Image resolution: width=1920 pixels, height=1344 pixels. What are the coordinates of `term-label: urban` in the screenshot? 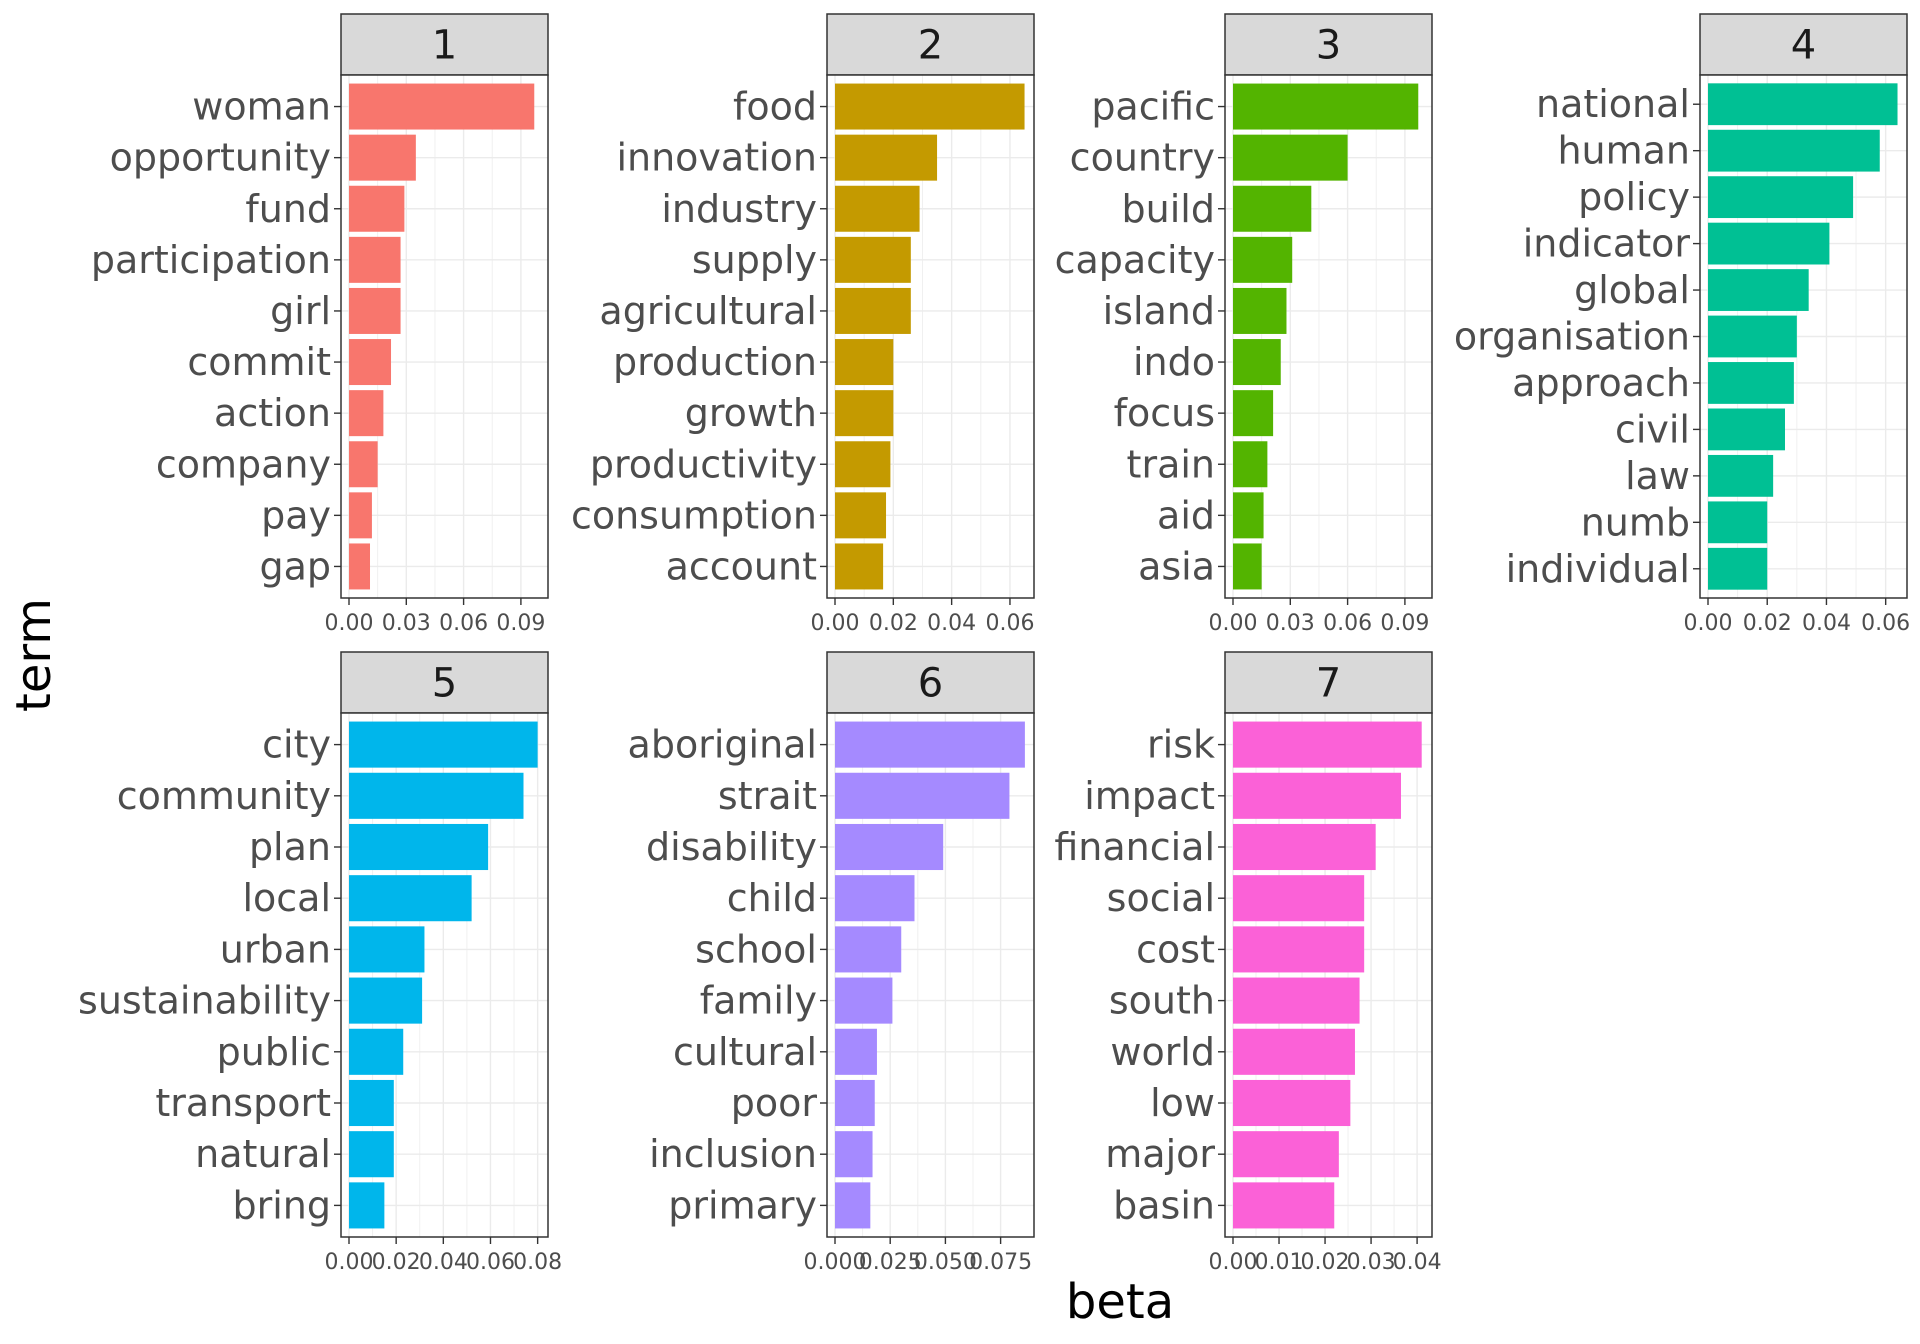 It's located at (275, 949).